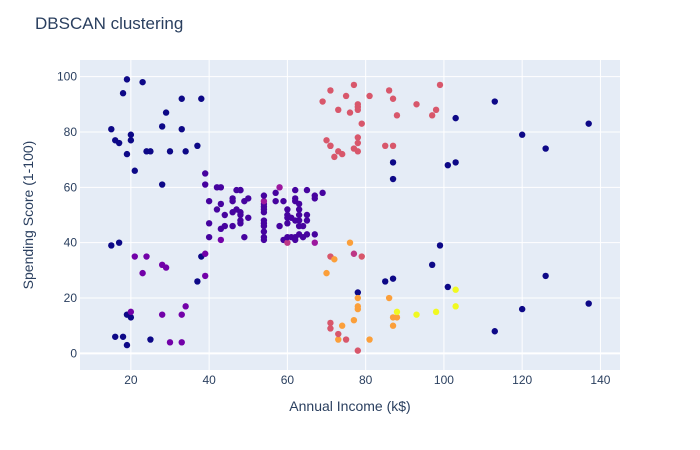  I want to click on x-axis-ticks: 20 40 60 80 100 120 140, so click(367, 380).